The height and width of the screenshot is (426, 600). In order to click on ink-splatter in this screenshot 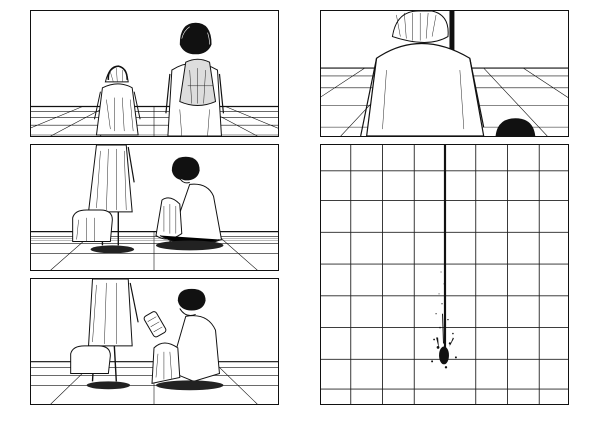, I will do `click(444, 320)`.